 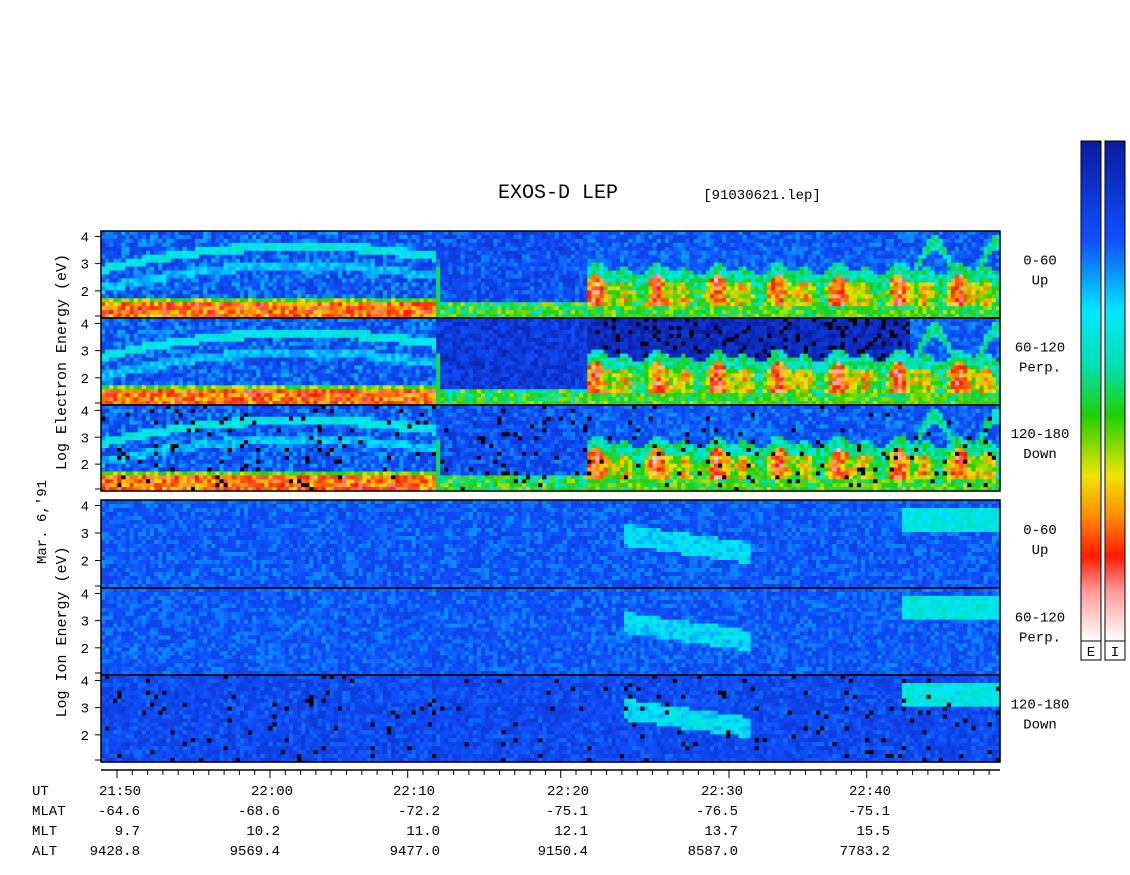 I want to click on colorbar-electron: E, so click(x=1091, y=401).